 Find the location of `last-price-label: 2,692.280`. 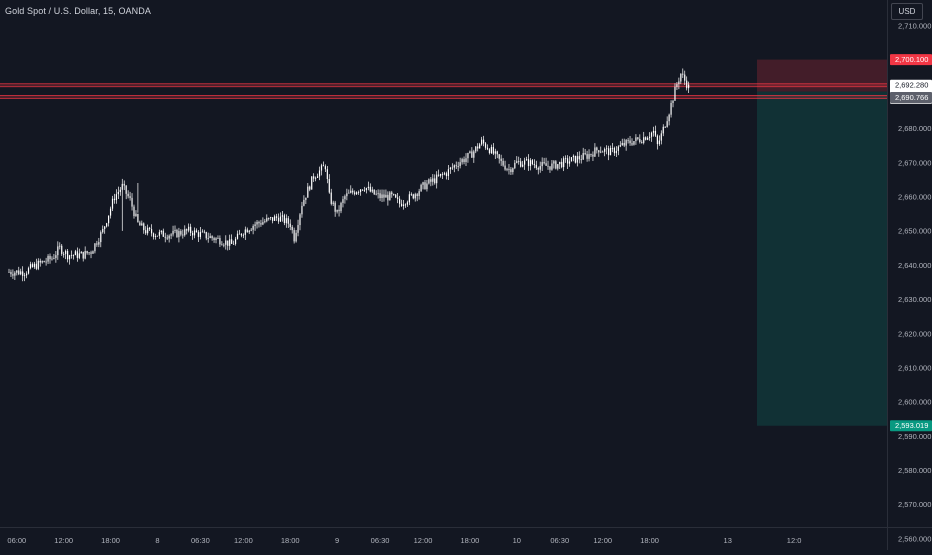

last-price-label: 2,692.280 is located at coordinates (911, 85).